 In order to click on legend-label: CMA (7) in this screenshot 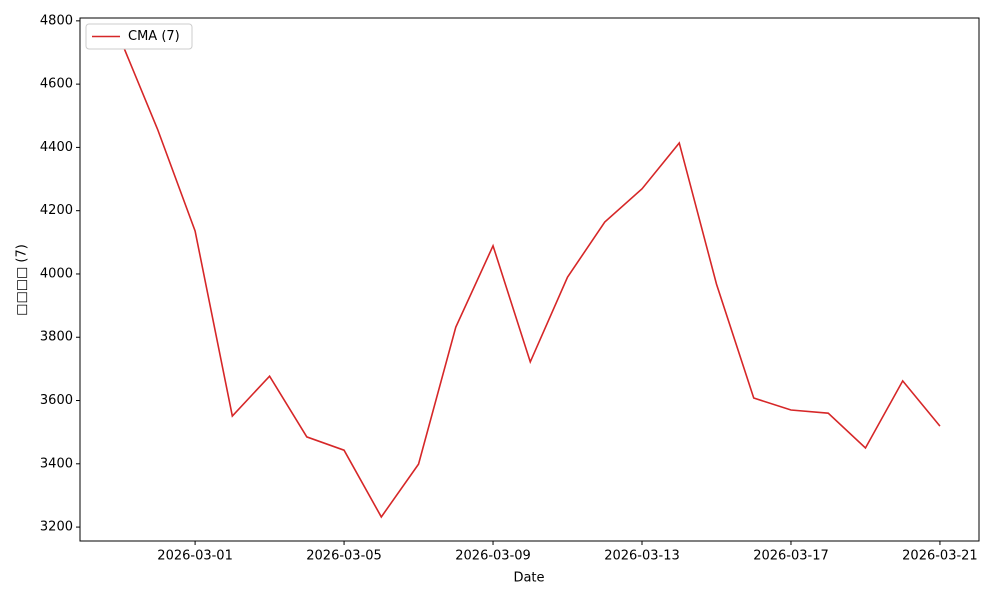, I will do `click(154, 36)`.